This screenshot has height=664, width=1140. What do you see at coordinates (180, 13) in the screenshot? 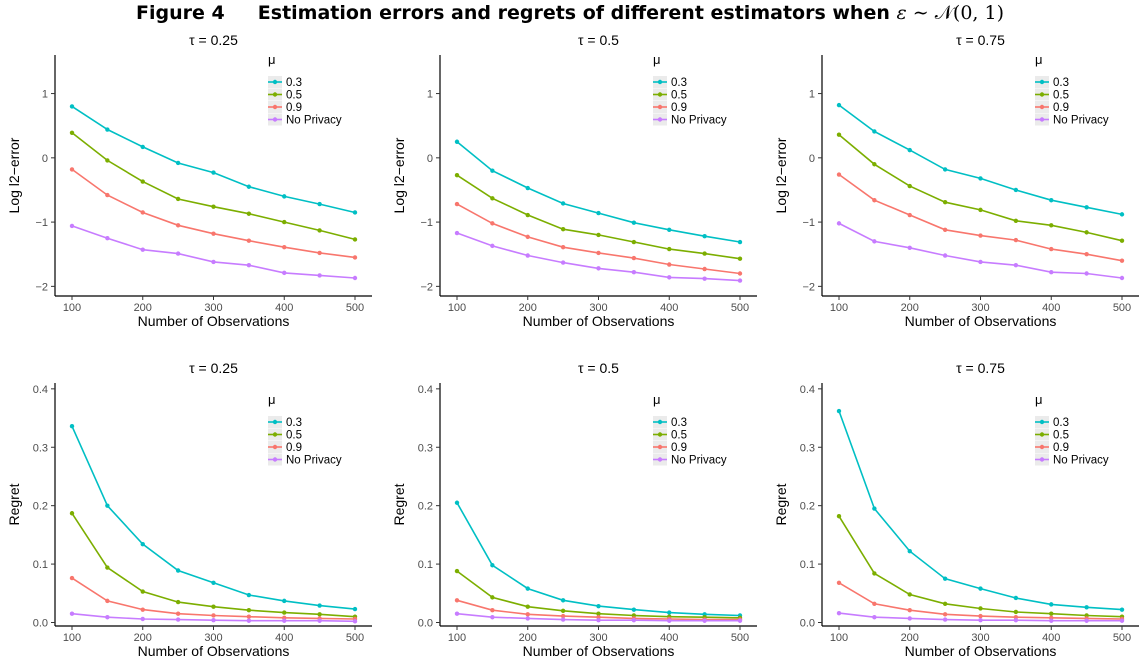
I see `figure-label: Figure 4` at bounding box center [180, 13].